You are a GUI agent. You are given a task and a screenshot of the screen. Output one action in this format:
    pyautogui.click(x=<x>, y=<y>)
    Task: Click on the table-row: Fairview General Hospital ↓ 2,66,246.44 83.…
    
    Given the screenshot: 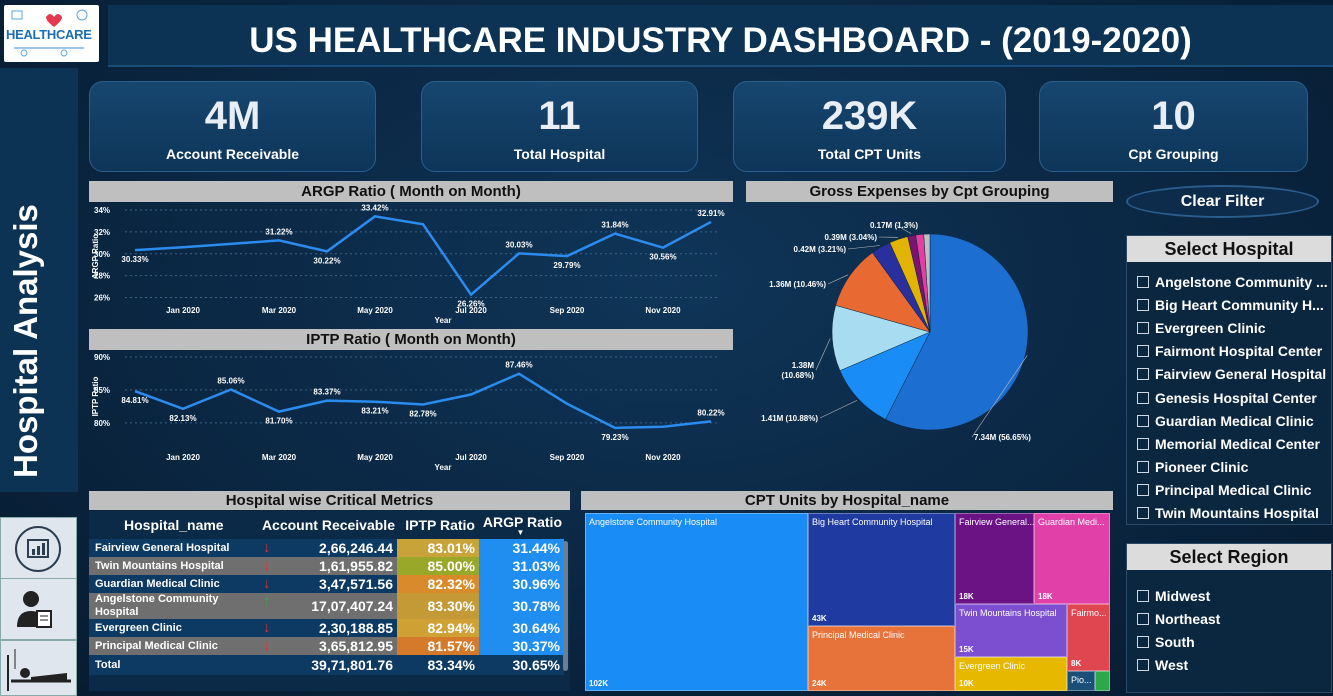 What is the action you would take?
    pyautogui.click(x=326, y=548)
    